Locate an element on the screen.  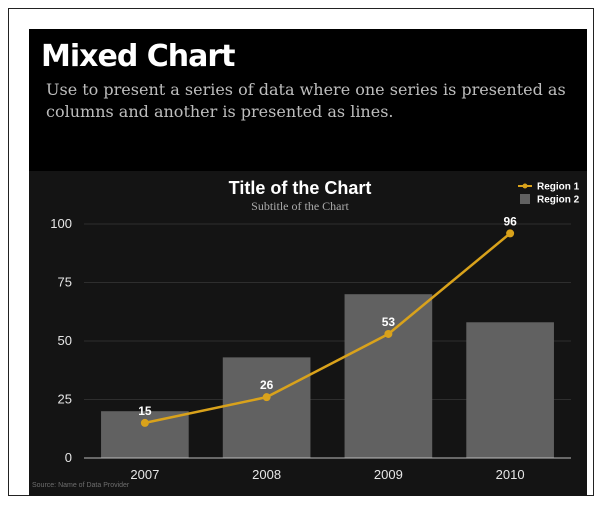
chart-subtitle: Subtitle of the Chart is located at coordinates (300, 206).